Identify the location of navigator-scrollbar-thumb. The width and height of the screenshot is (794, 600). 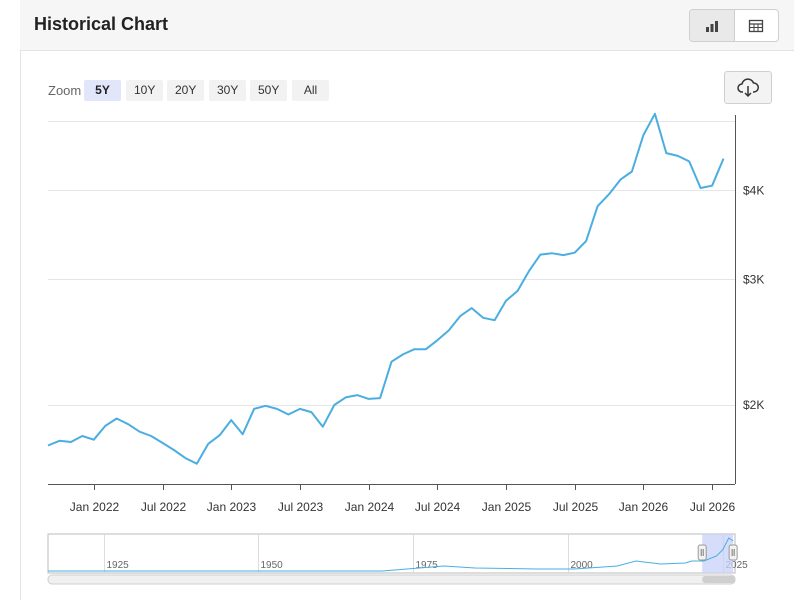
(719, 579).